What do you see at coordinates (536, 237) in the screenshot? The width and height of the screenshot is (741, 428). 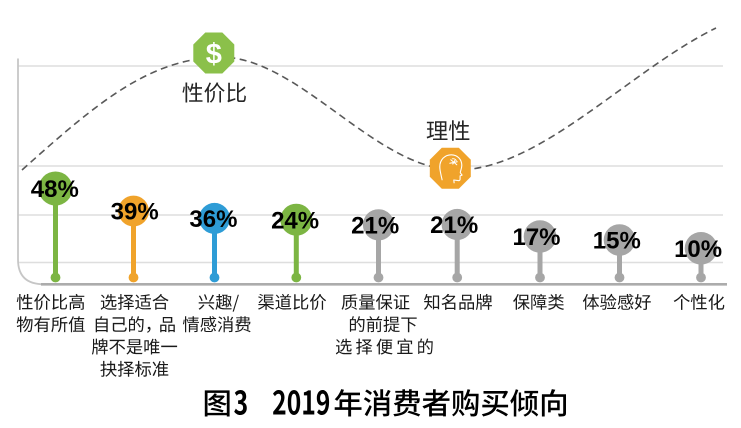 I see `svg-text: 17%` at bounding box center [536, 237].